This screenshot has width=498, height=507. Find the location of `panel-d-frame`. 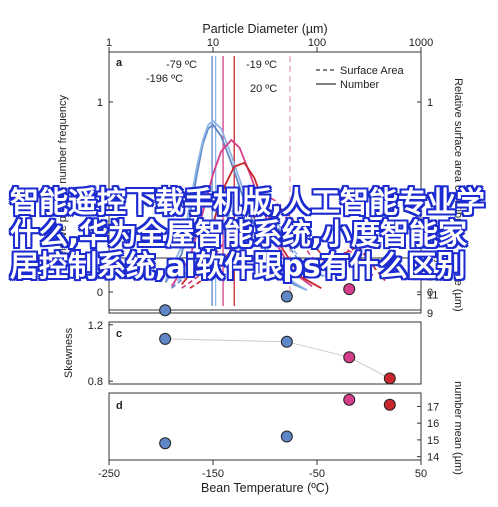

panel-d-frame is located at coordinates (265, 426).